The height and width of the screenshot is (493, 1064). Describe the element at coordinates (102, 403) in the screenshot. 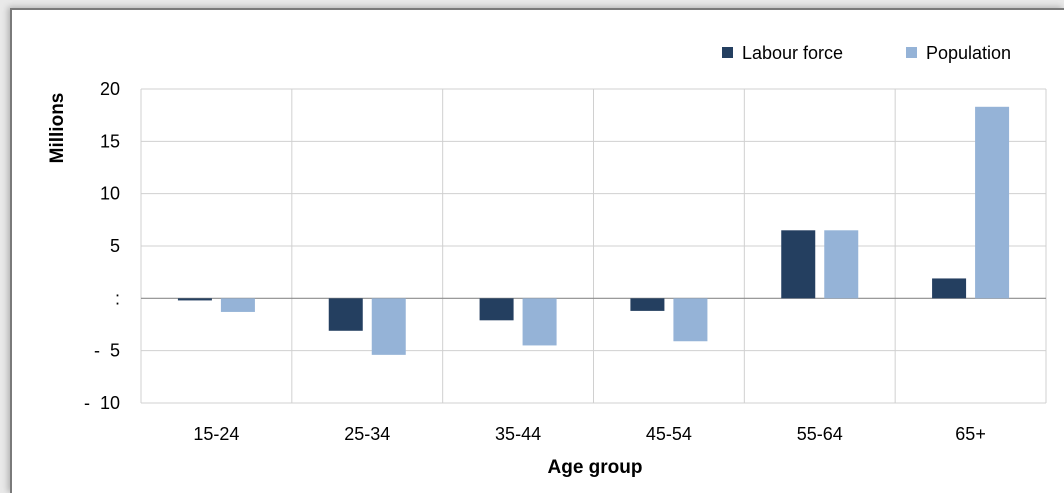

I see `y-tick-label: - 10` at that location.